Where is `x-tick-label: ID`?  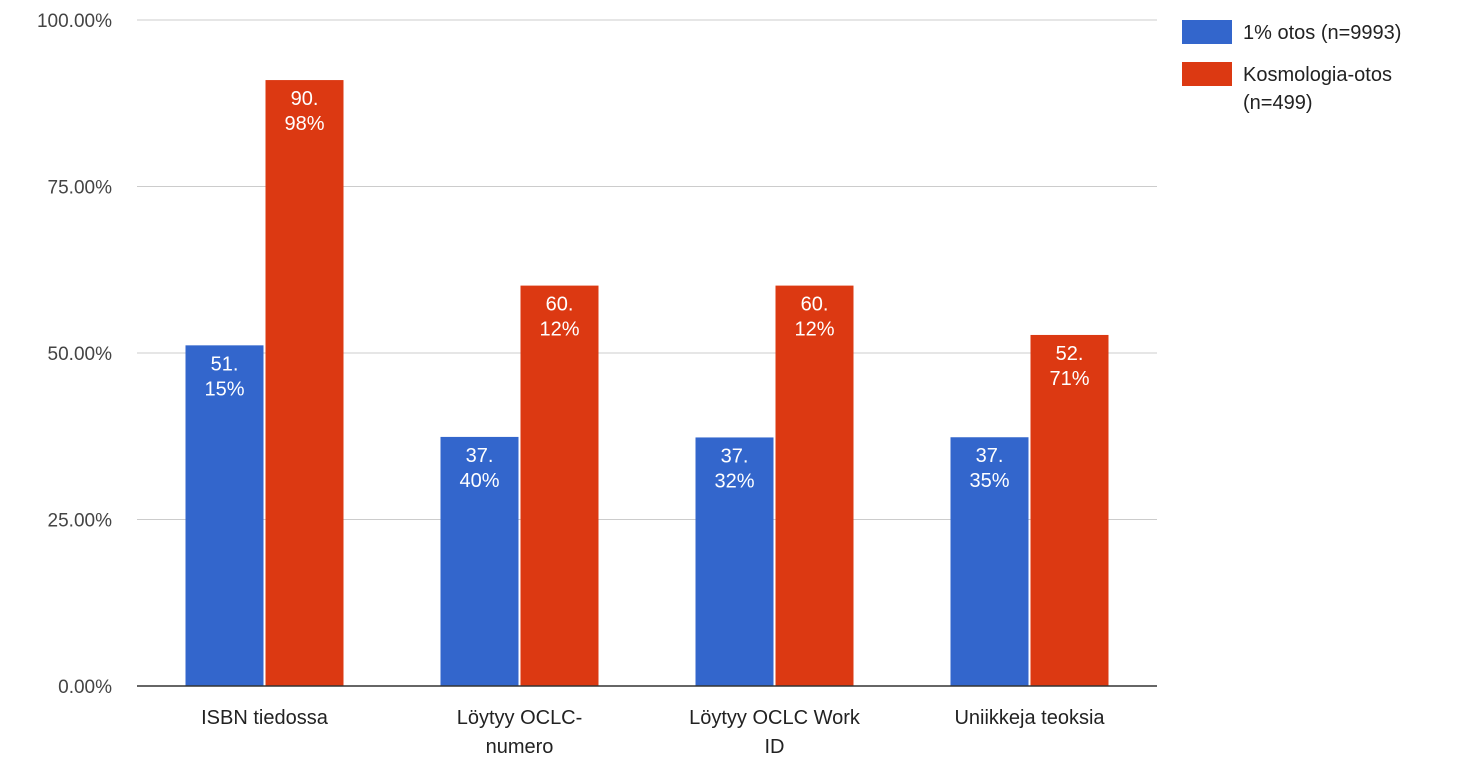 x-tick-label: ID is located at coordinates (775, 747).